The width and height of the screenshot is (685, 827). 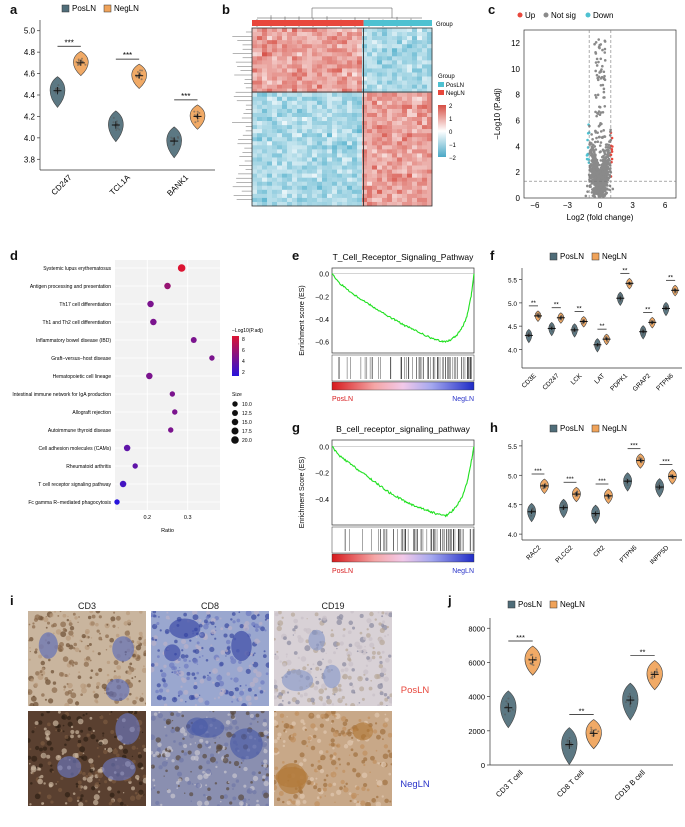 I want to click on legend-notsig-label: Not sig, so click(x=563, y=15).